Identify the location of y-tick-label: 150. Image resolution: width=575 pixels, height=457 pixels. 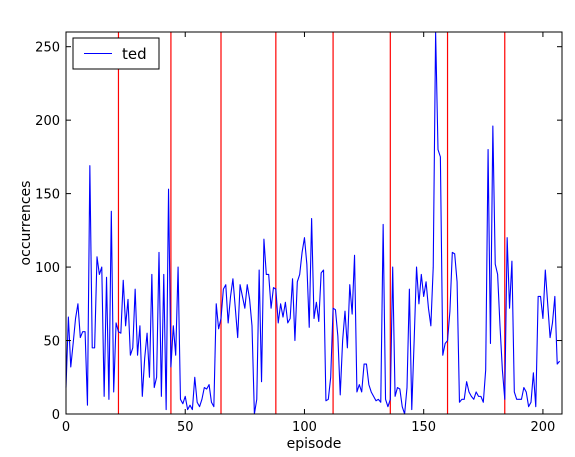
(47, 195).